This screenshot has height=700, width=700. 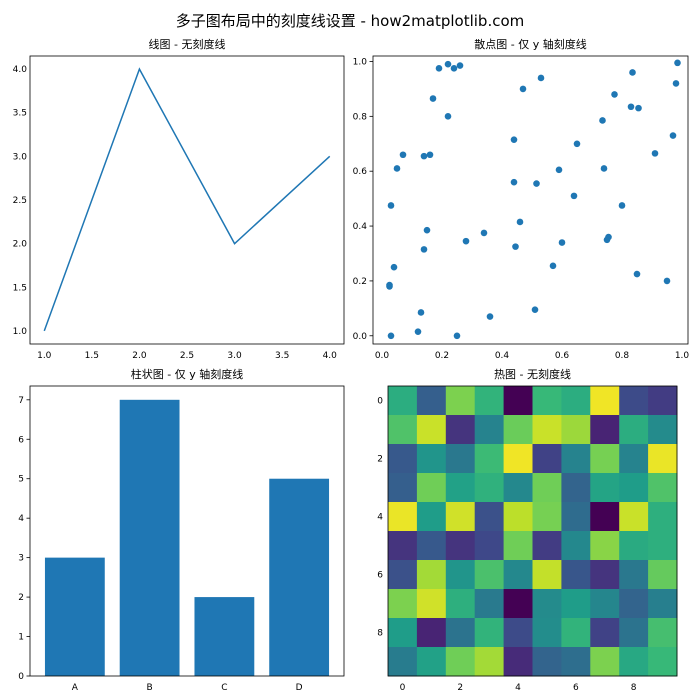 What do you see at coordinates (234, 356) in the screenshot?
I see `x-tick-label: 3.0` at bounding box center [234, 356].